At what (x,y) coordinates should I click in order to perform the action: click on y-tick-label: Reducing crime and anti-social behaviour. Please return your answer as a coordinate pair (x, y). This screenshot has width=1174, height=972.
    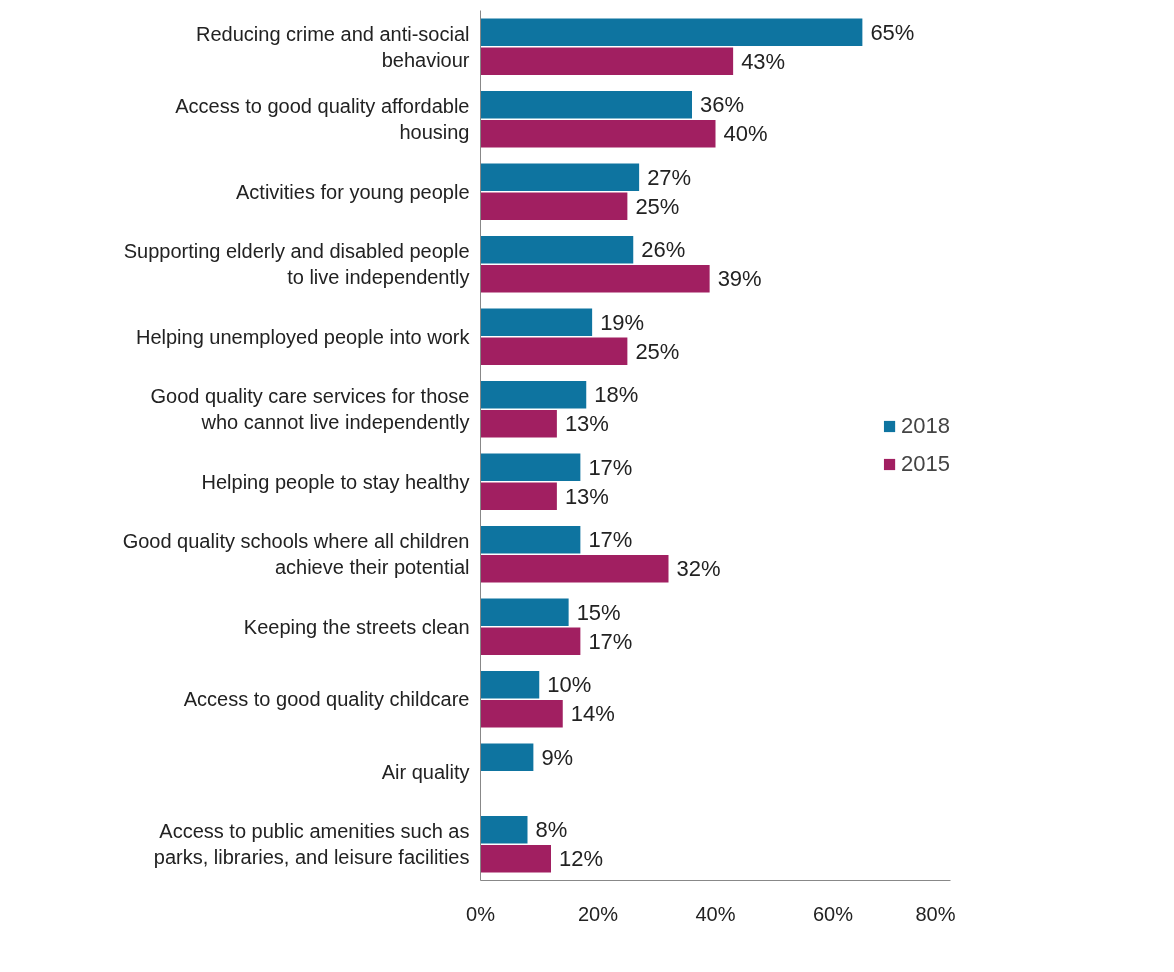
    Looking at the image, I should click on (333, 46).